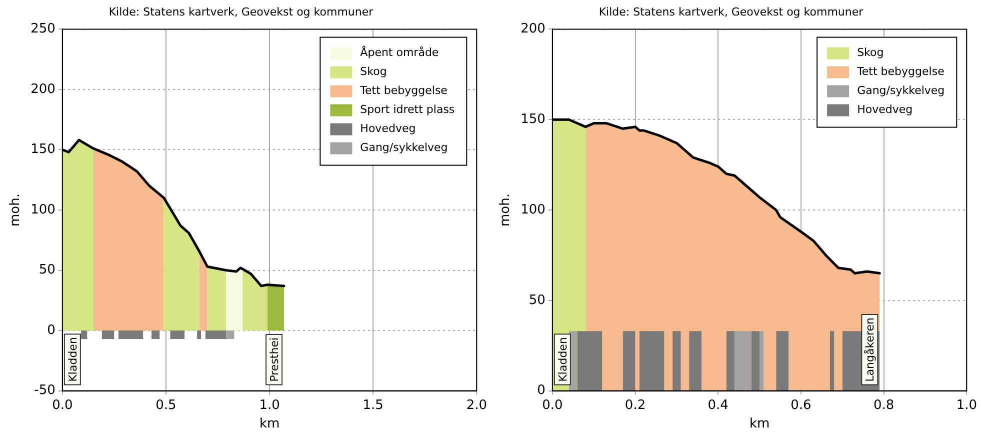 This screenshot has width=981, height=436. I want to click on annotation: Langåkeren, so click(870, 349).